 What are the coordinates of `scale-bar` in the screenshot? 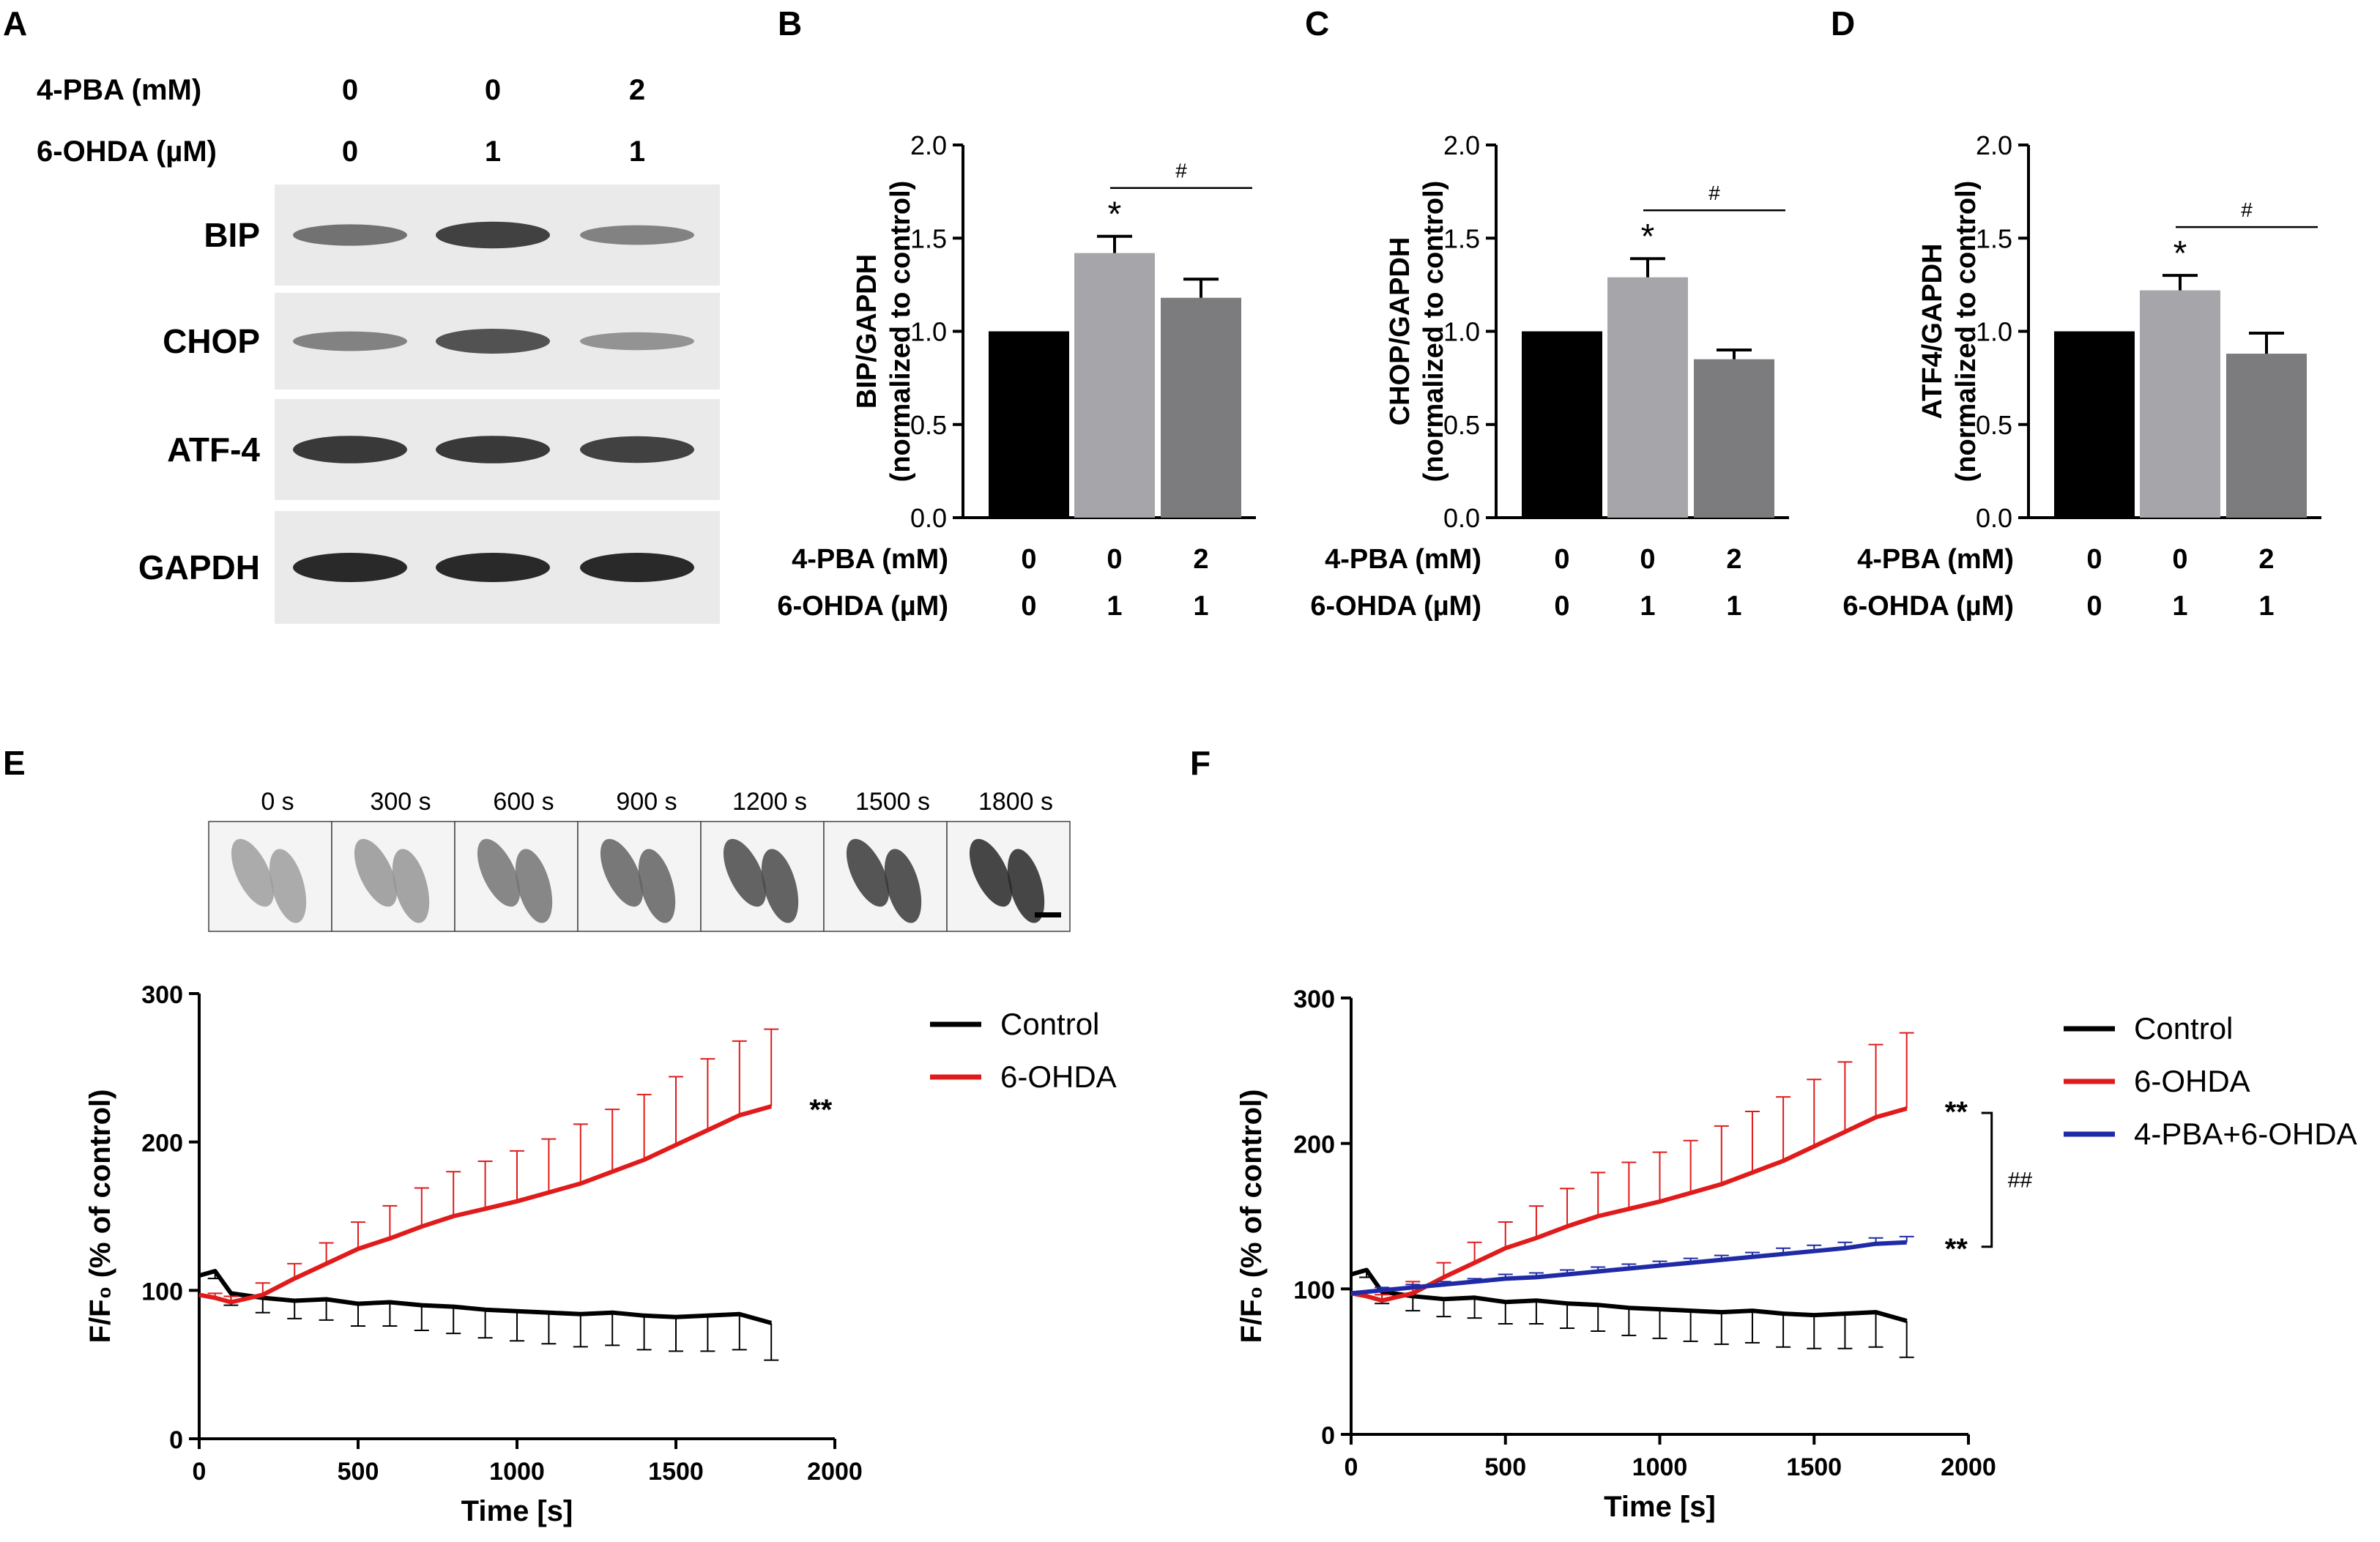 It's located at (1048, 914).